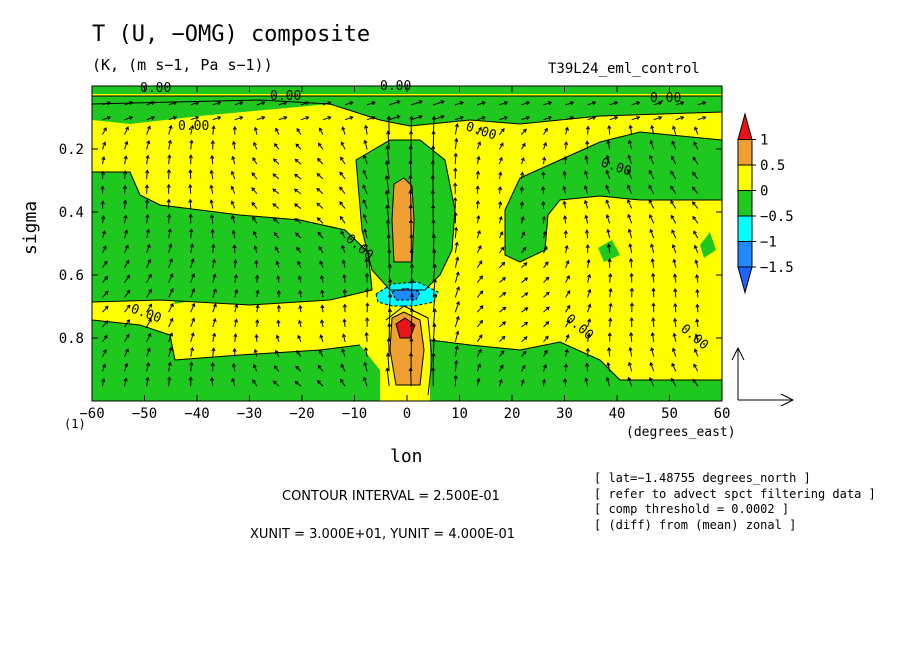  What do you see at coordinates (182, 295) in the screenshot?
I see `shade-negative-patch-a` at bounding box center [182, 295].